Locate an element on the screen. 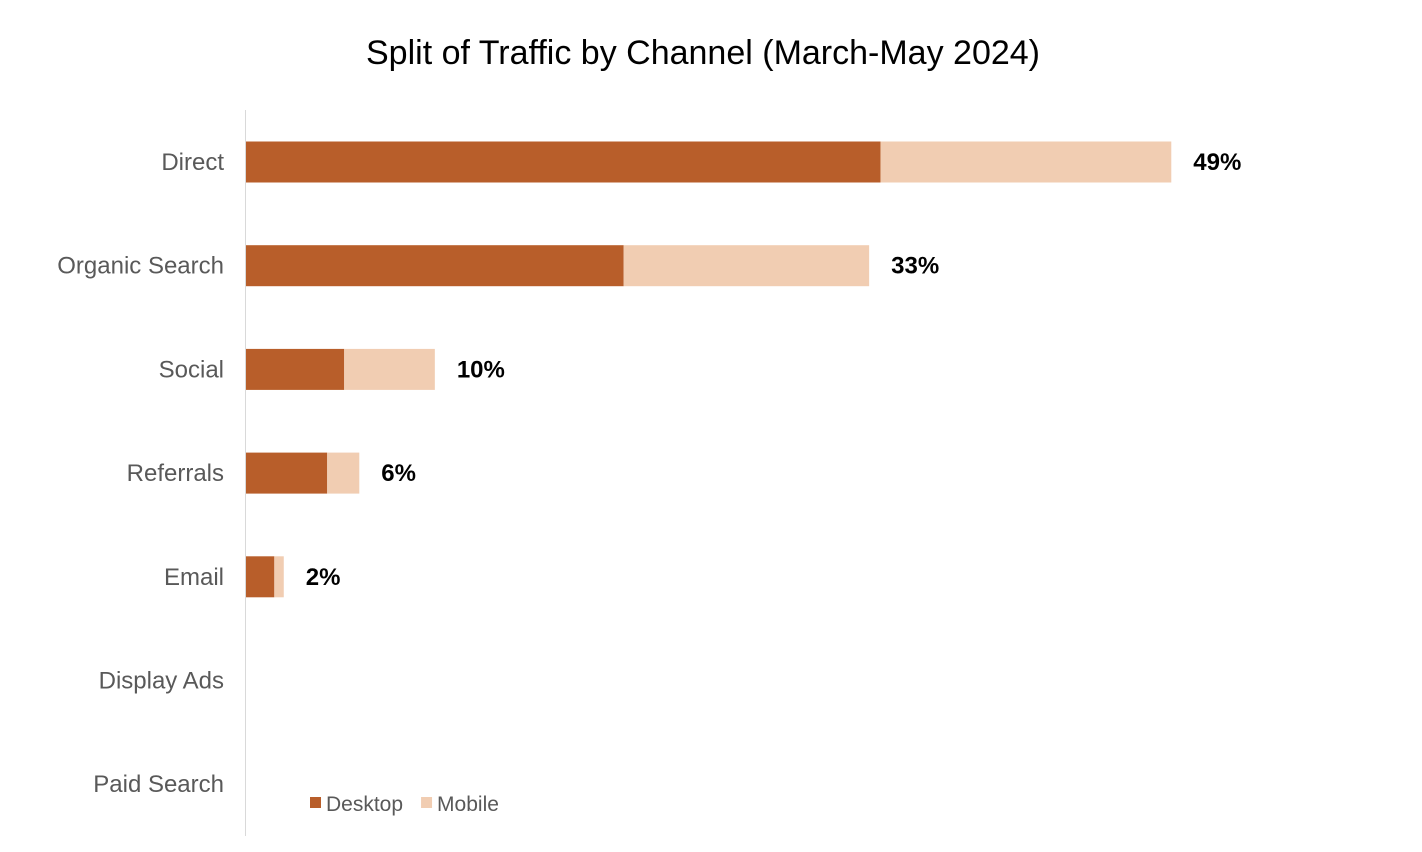  category-label-direct: Direct is located at coordinates (192, 162).